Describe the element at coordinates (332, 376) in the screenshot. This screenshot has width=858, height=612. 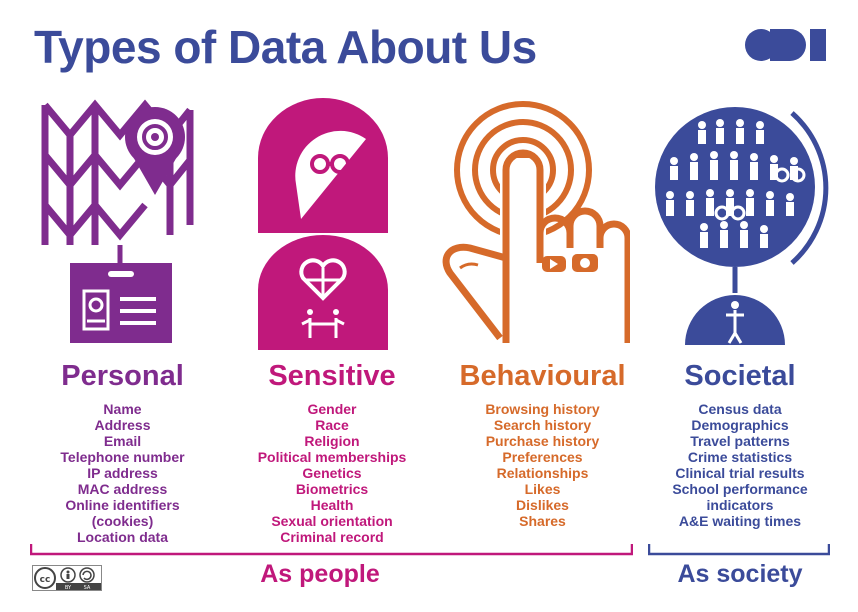
I see `sensitive-heading: Sensitive` at that location.